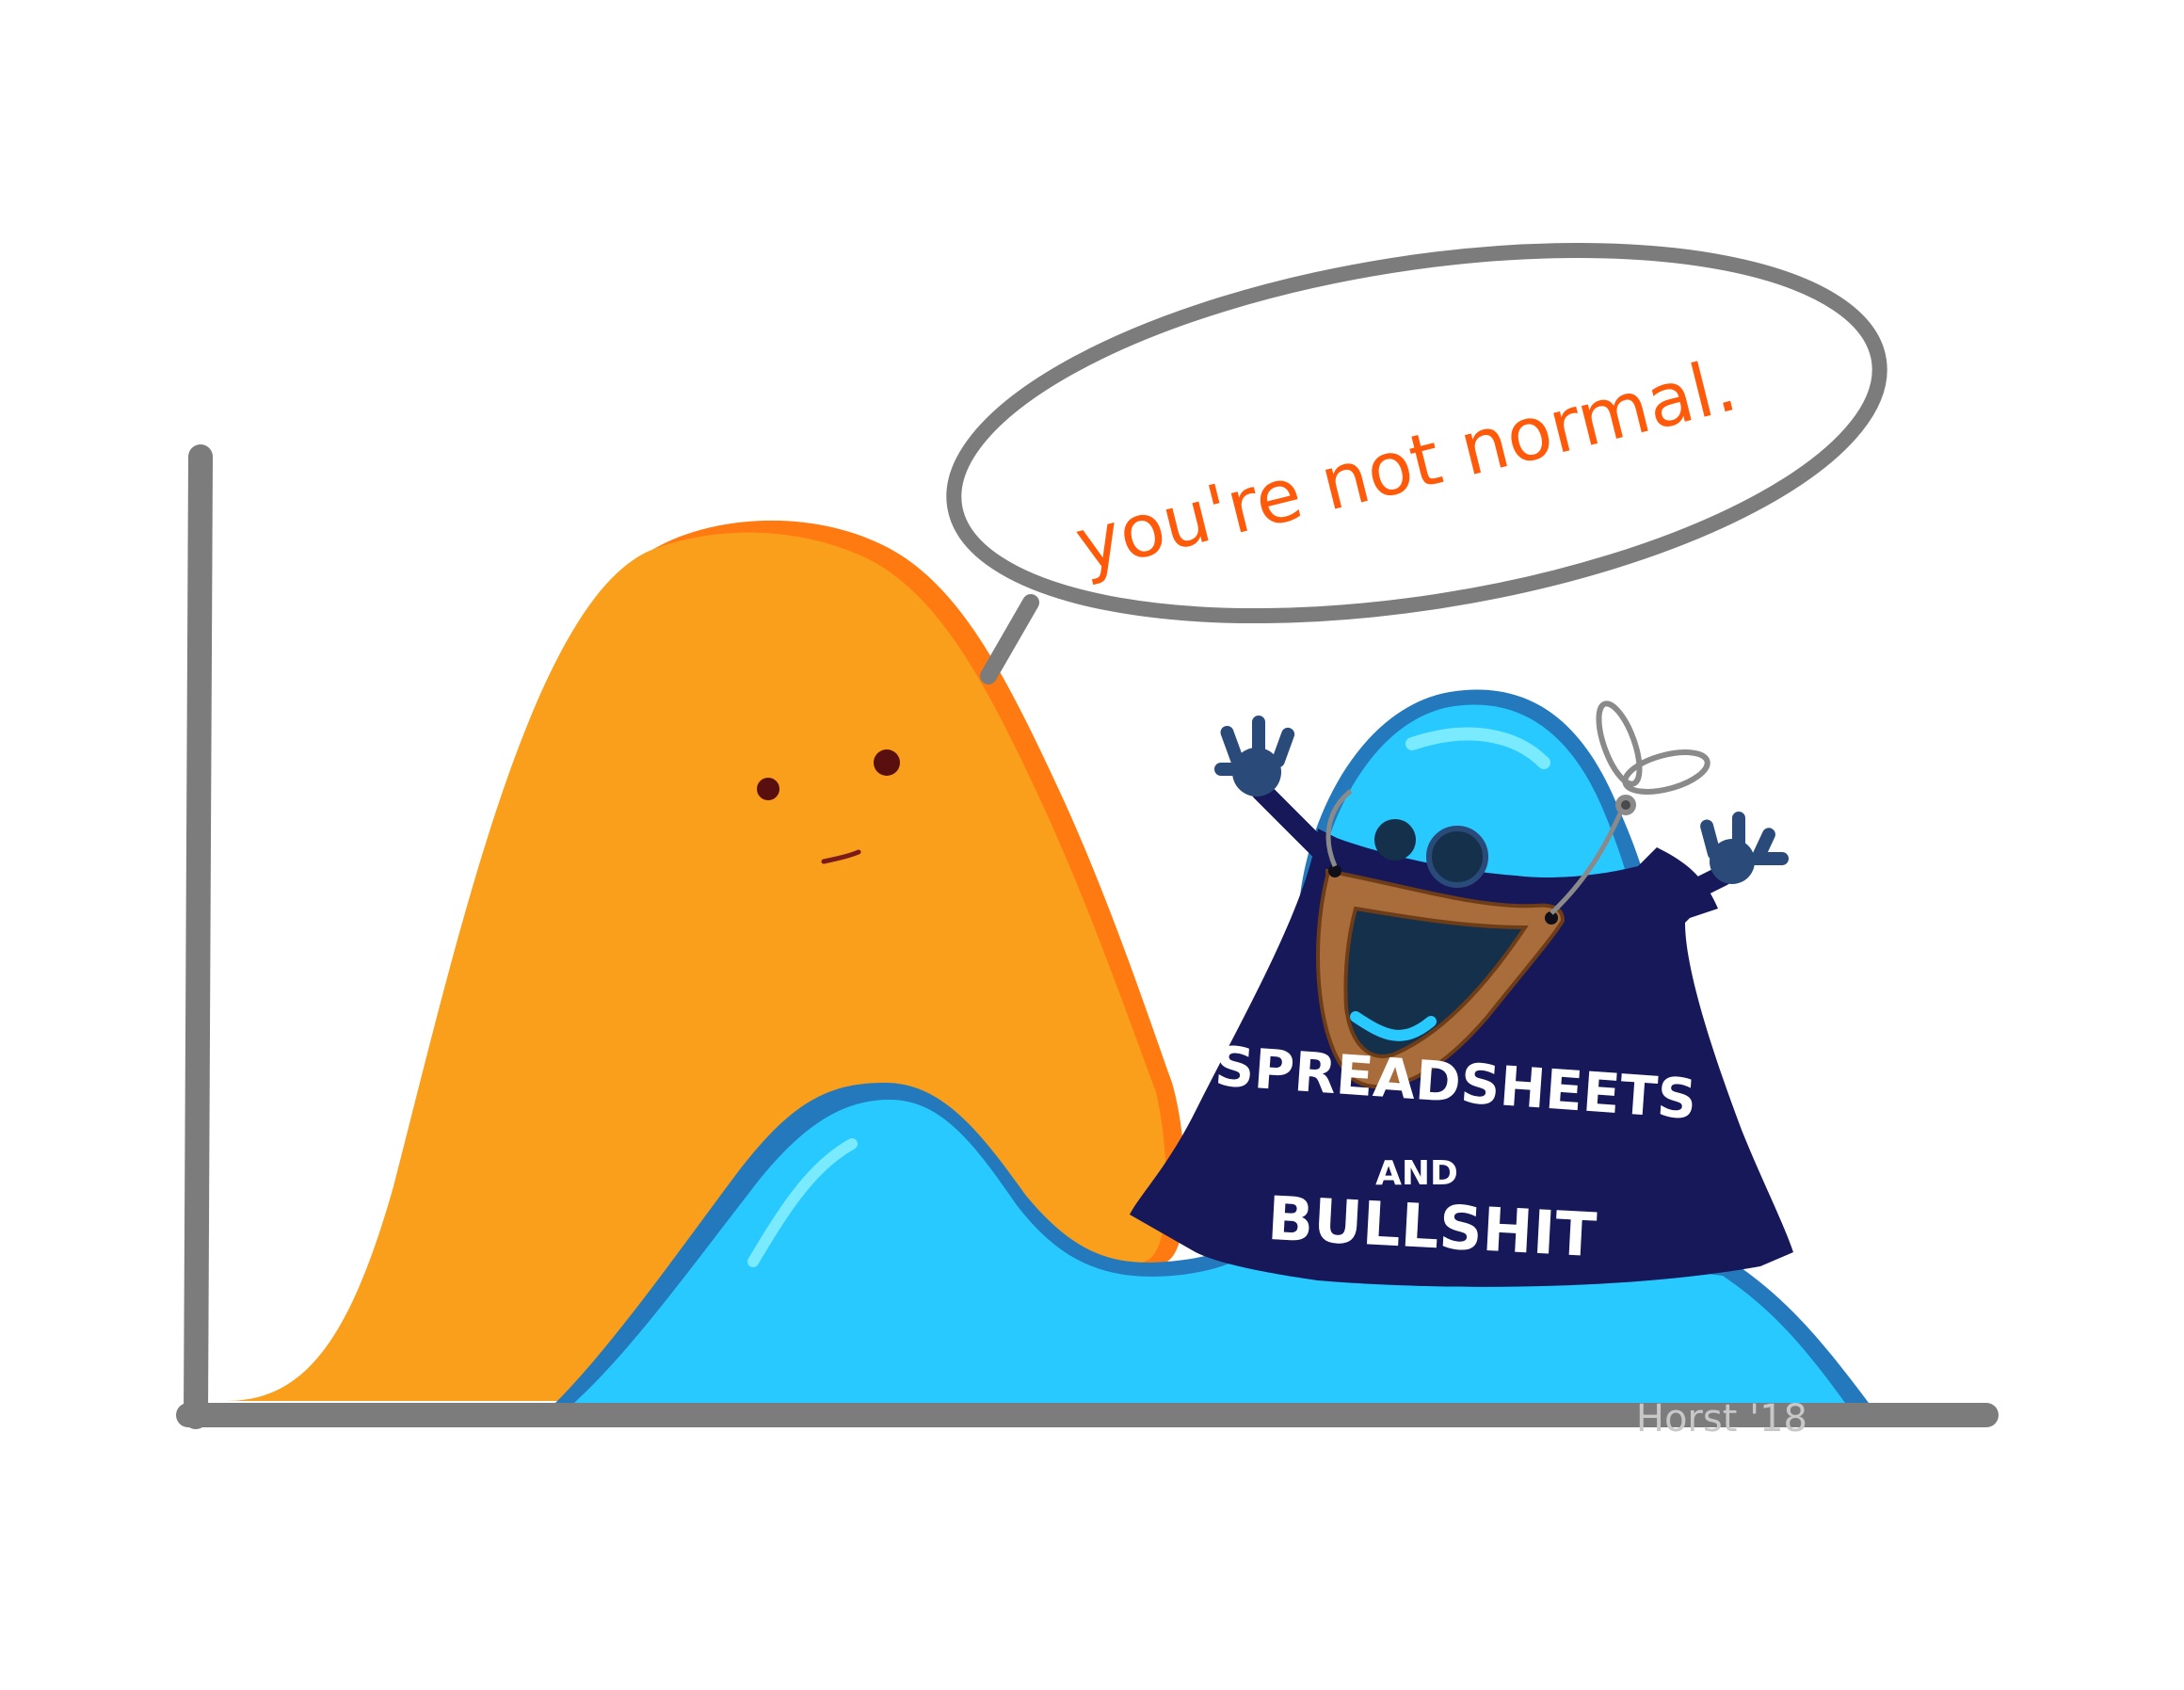  Describe the element at coordinates (1289, 819) in the screenshot. I see `left-arm` at that location.